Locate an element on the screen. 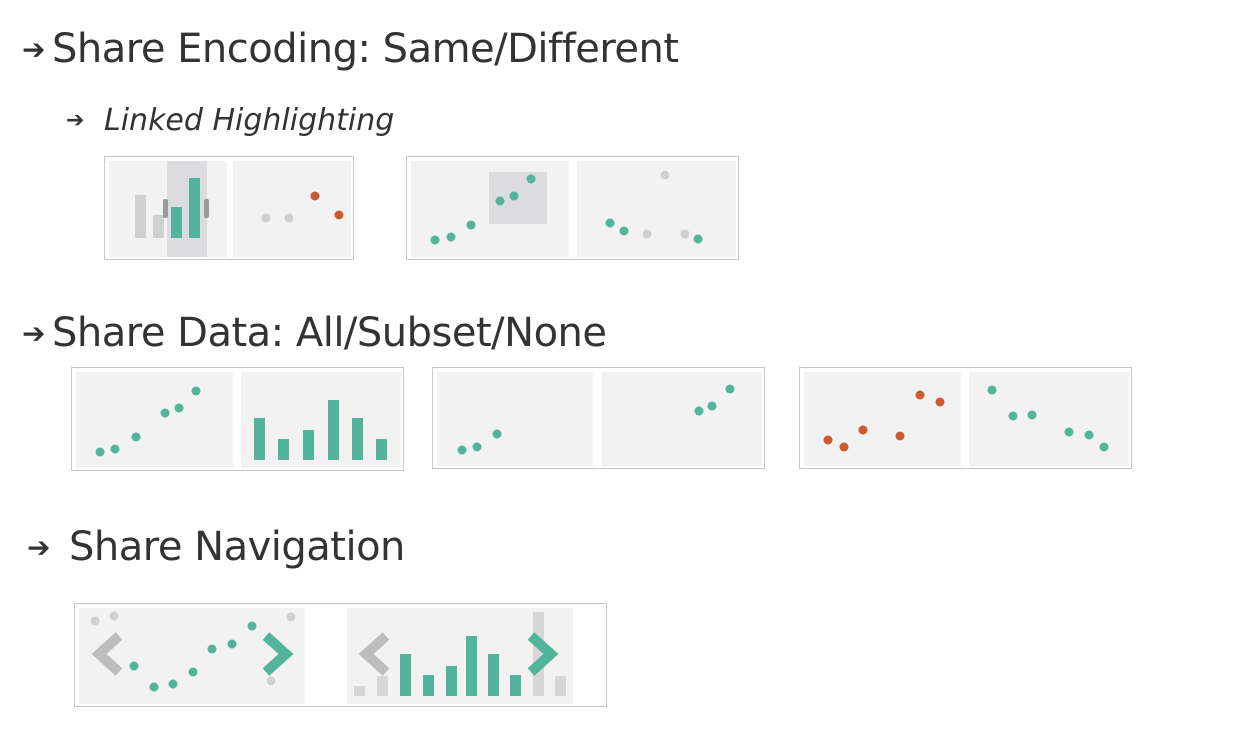  scatter-panel-left is located at coordinates (882, 419).